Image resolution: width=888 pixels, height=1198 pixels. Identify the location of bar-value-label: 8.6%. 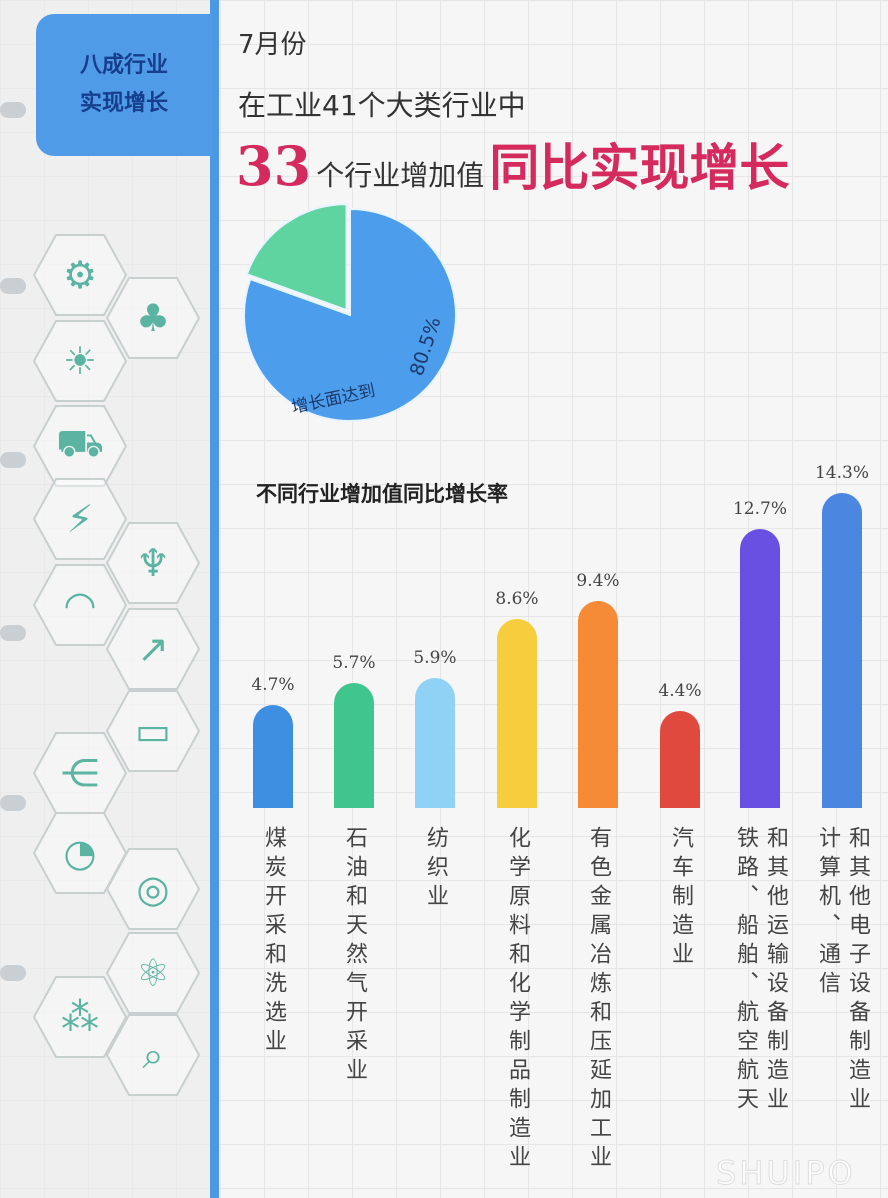
(517, 598).